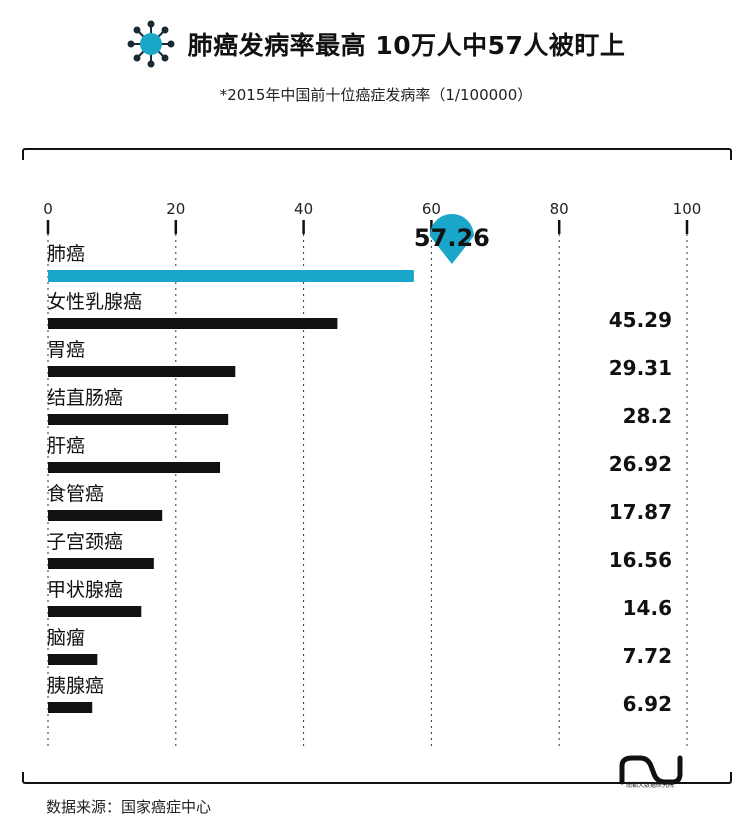 The image size is (752, 826). What do you see at coordinates (651, 770) in the screenshot?
I see `nandu-logo-icon` at bounding box center [651, 770].